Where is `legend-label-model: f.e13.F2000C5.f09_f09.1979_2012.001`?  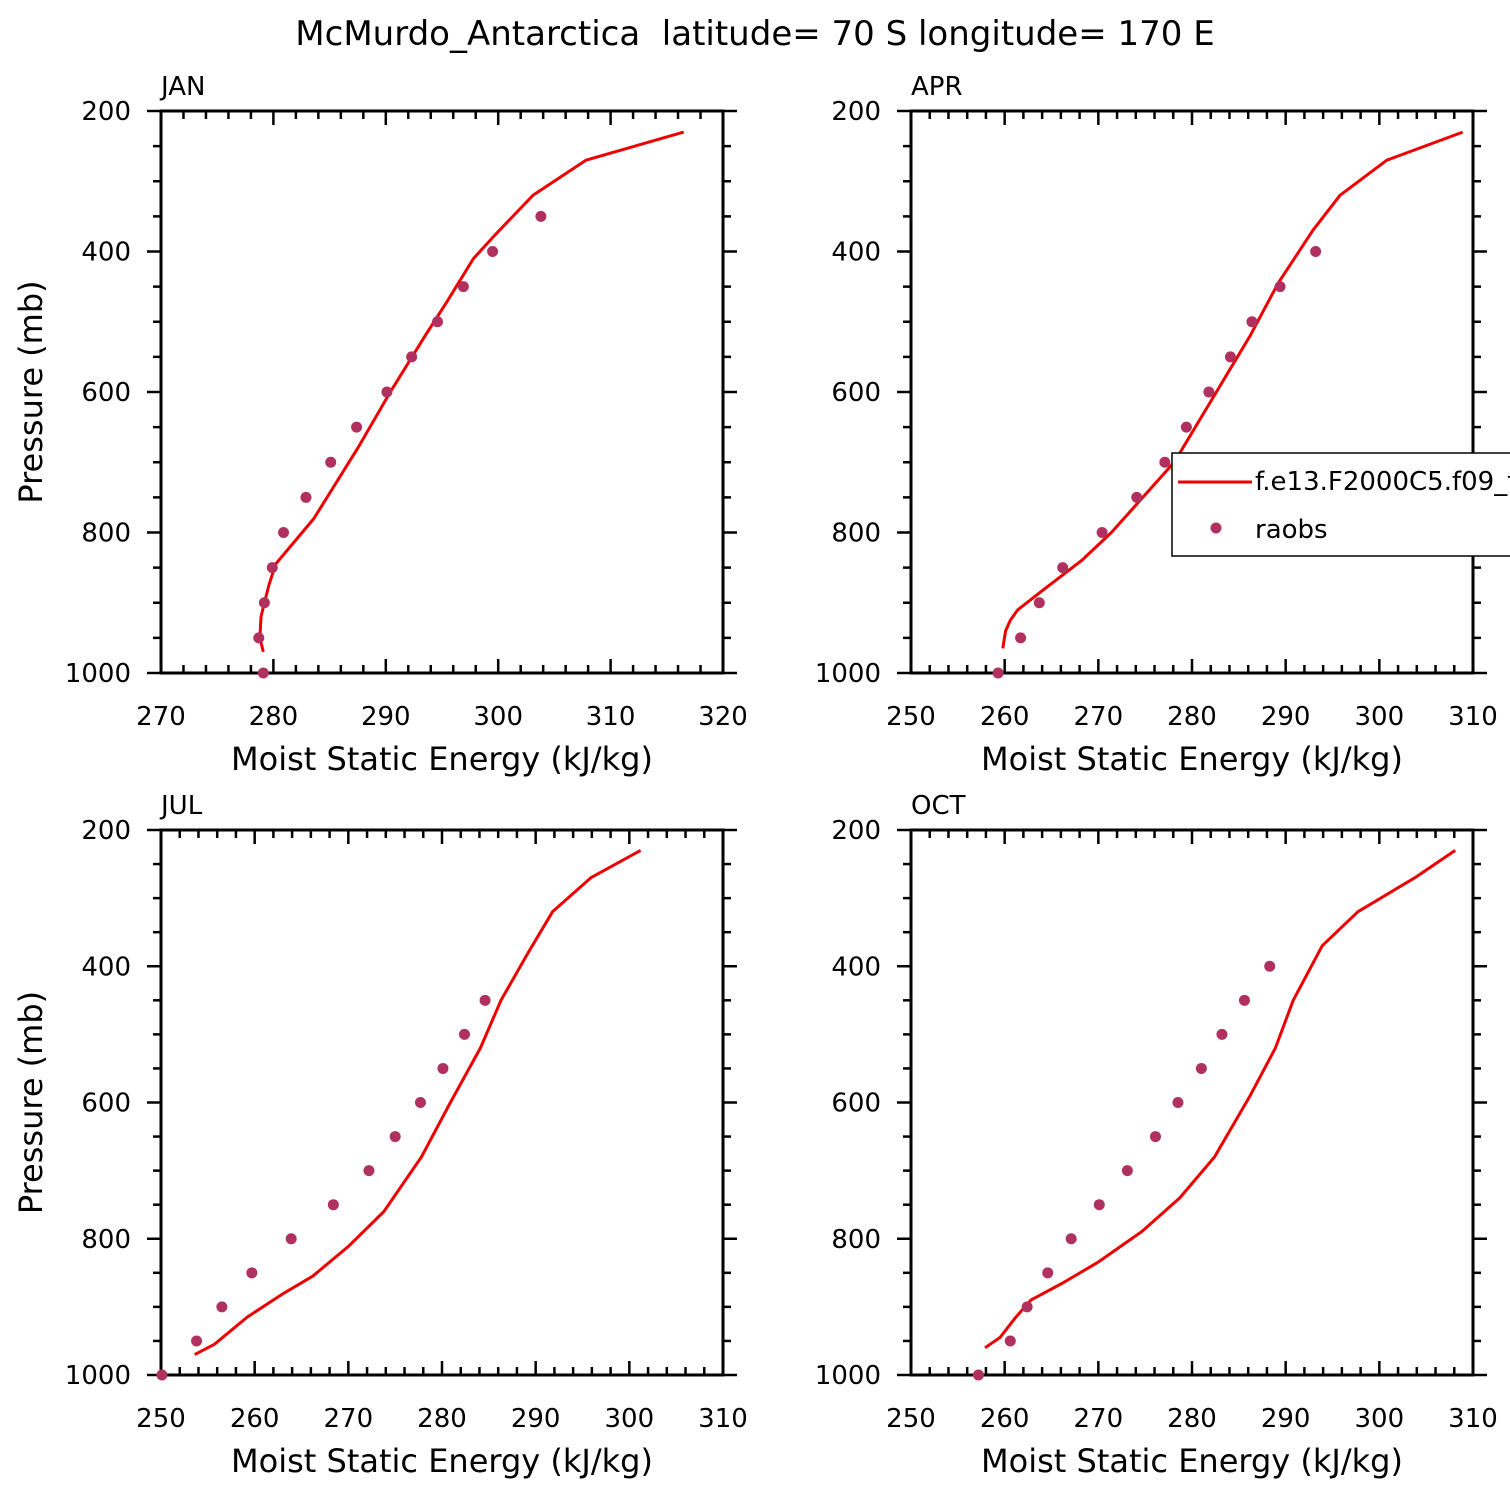 legend-label-model: f.e13.F2000C5.f09_f09.1979_2012.001 is located at coordinates (1382, 482).